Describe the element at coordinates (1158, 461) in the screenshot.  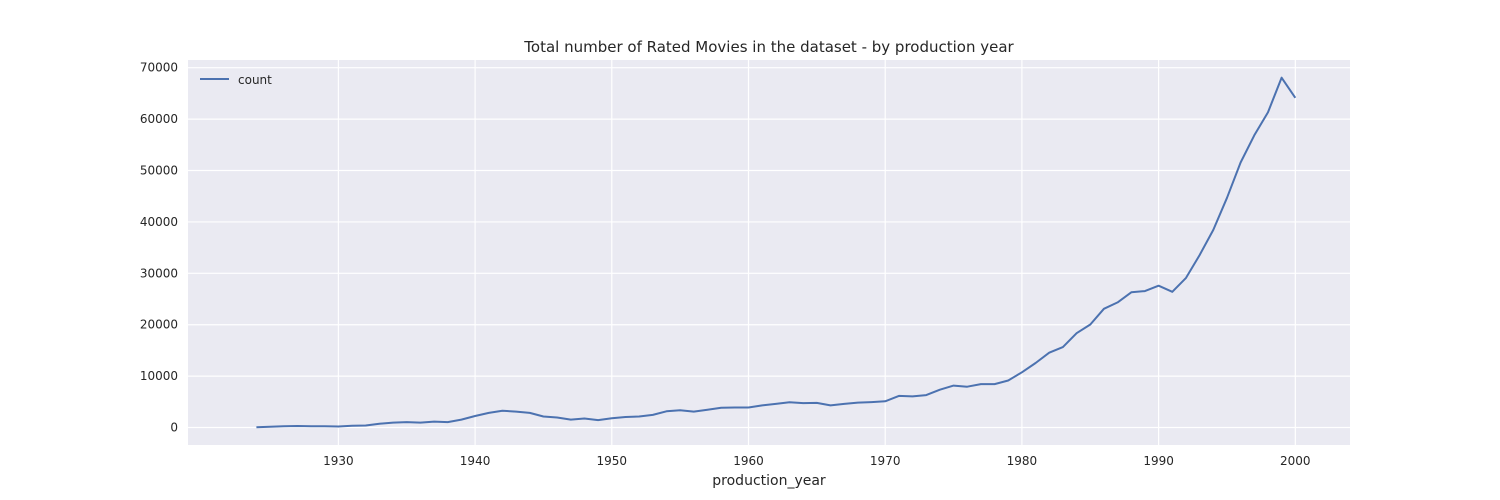
I see `x-tick-label: 1990` at that location.